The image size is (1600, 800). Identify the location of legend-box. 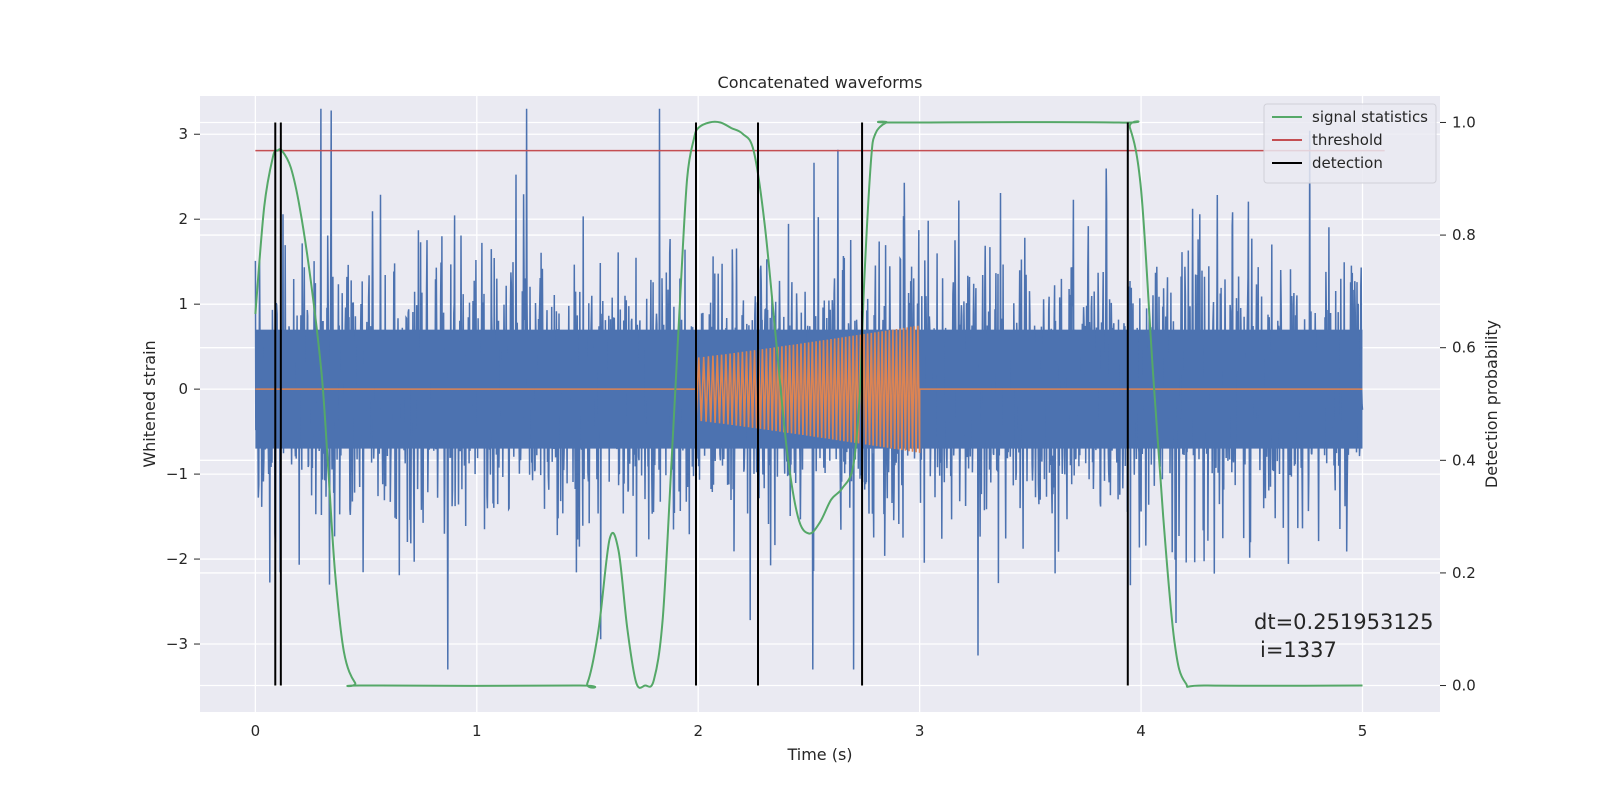
(1350, 143).